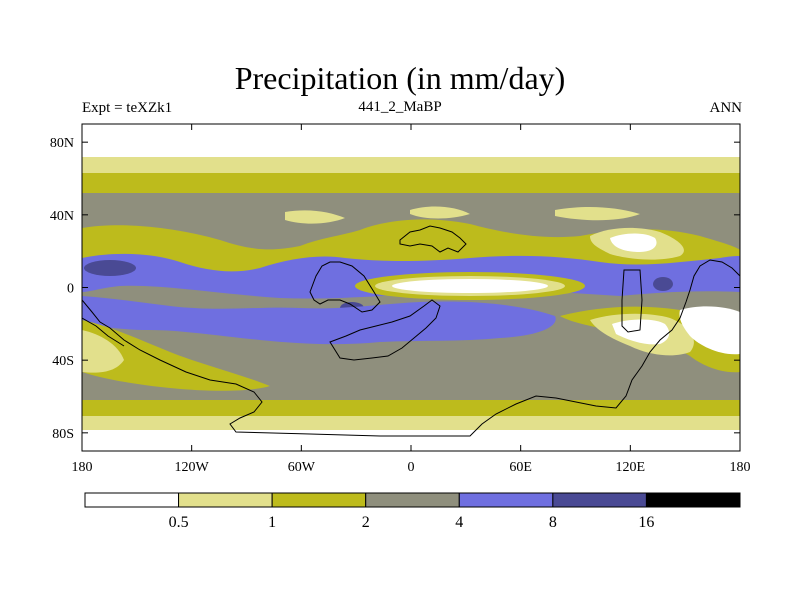 The image size is (800, 600). What do you see at coordinates (411, 184) in the screenshot?
I see `band-north-olive` at bounding box center [411, 184].